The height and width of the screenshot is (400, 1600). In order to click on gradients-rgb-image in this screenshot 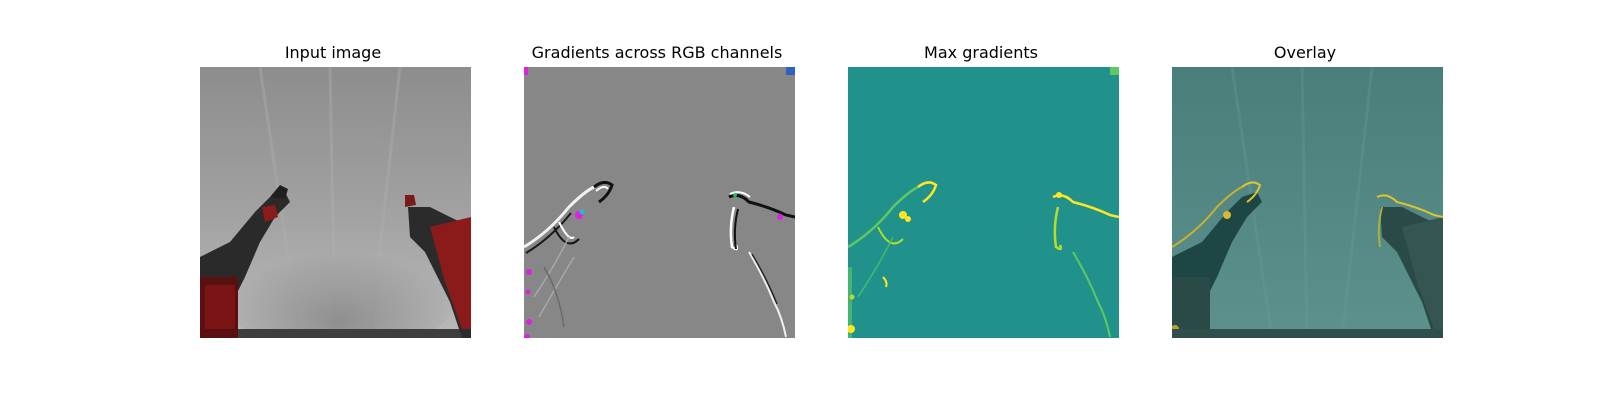, I will do `click(659, 202)`.